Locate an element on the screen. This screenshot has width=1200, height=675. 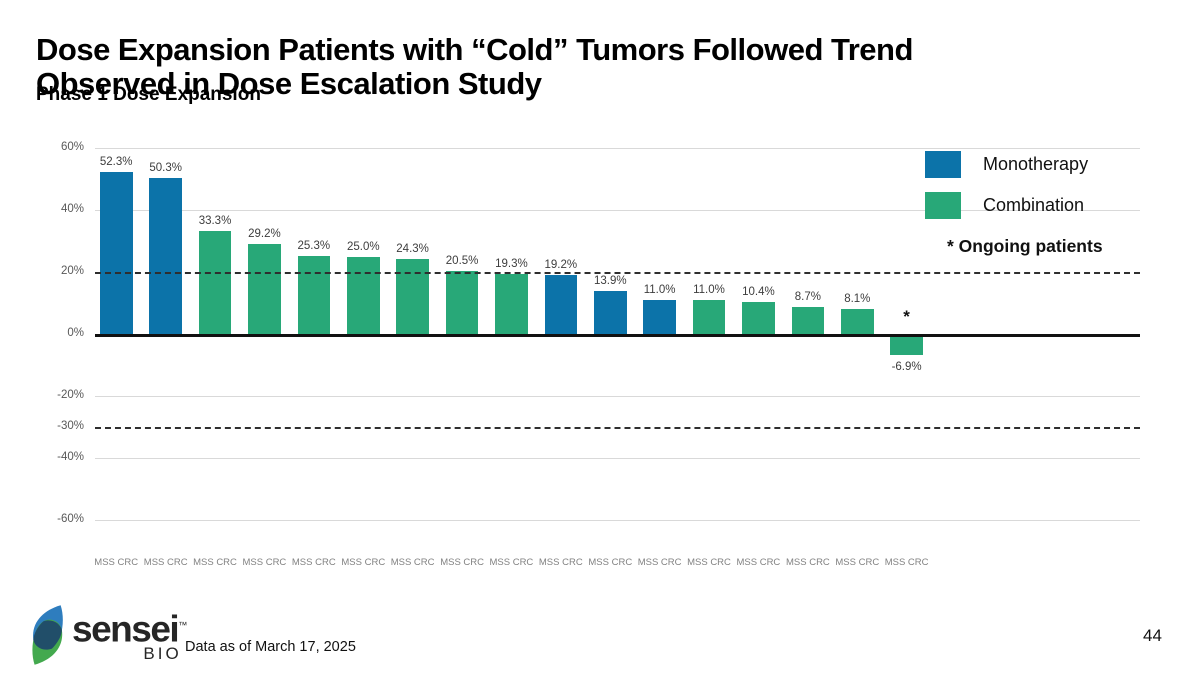
legend-item-combination: Combination is located at coordinates (1004, 205).